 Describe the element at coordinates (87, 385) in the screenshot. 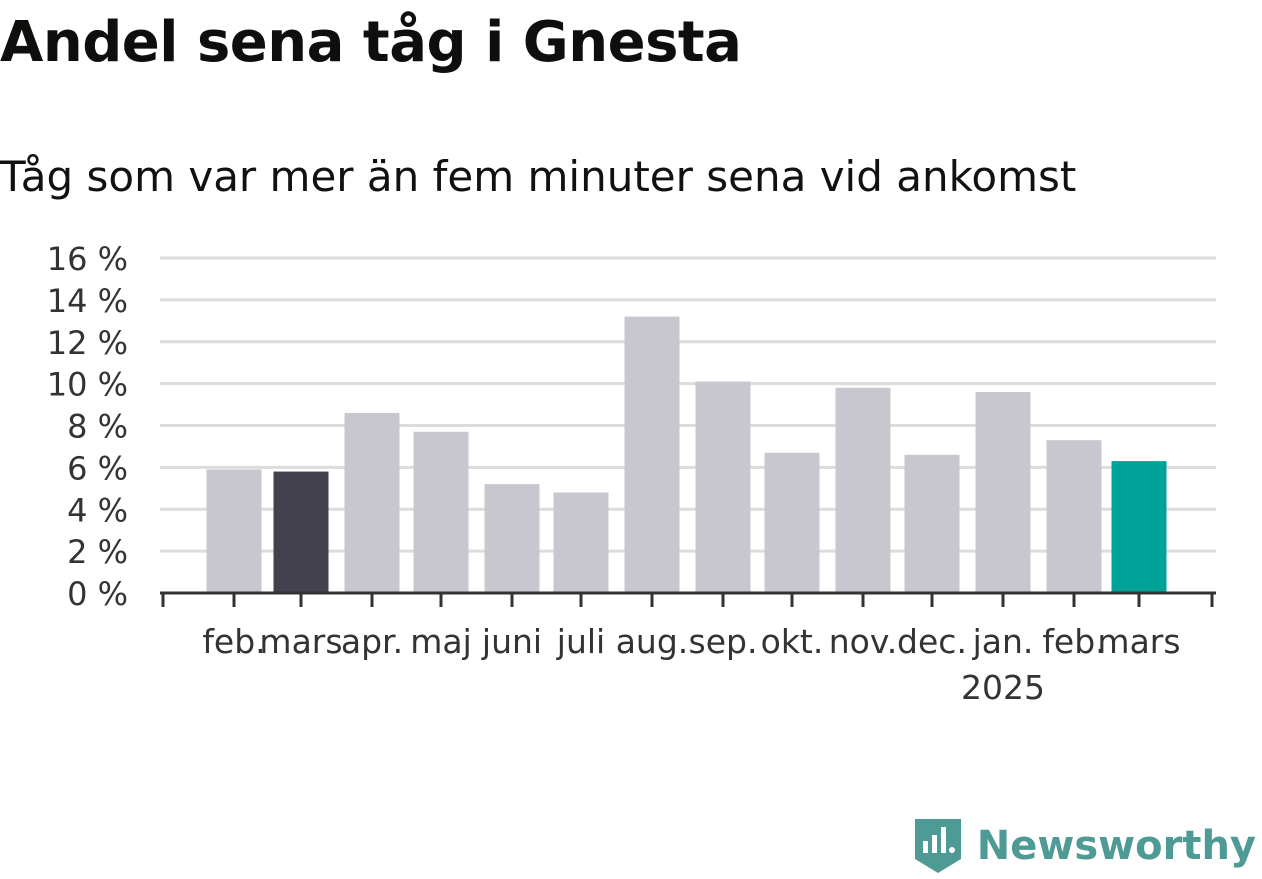

I see `y-tick-label: 10 %` at that location.